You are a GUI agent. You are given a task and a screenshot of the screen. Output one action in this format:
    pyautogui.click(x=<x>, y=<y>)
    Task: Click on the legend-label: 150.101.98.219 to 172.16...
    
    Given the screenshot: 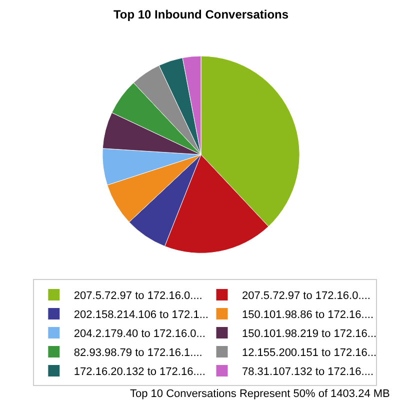 What is the action you would take?
    pyautogui.click(x=309, y=334)
    